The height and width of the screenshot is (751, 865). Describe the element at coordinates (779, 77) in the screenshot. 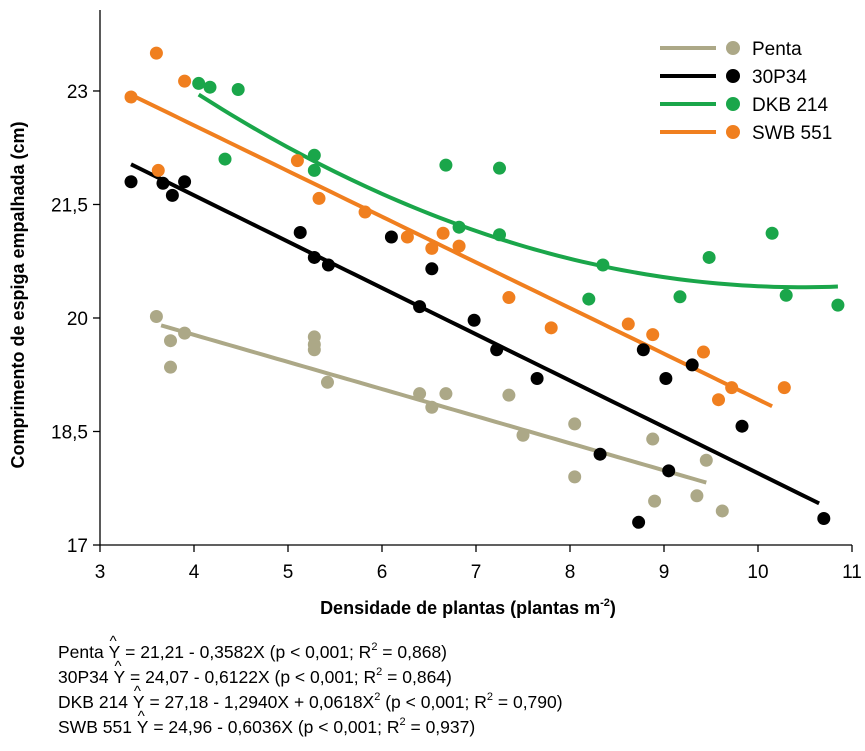

I see `legend-label-30p34: 30P34` at that location.